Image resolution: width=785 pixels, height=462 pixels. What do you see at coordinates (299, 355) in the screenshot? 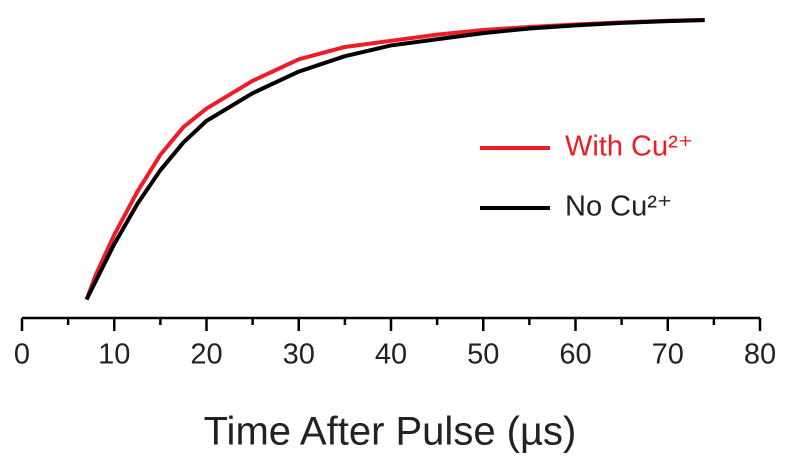
I see `x-tick-label: 30` at bounding box center [299, 355].